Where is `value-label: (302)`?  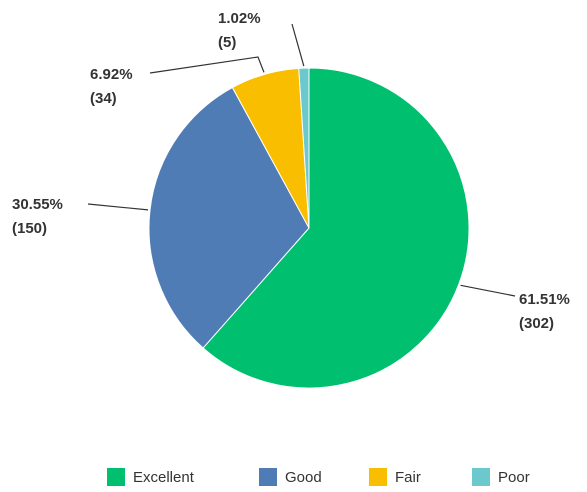 value-label: (302) is located at coordinates (536, 323).